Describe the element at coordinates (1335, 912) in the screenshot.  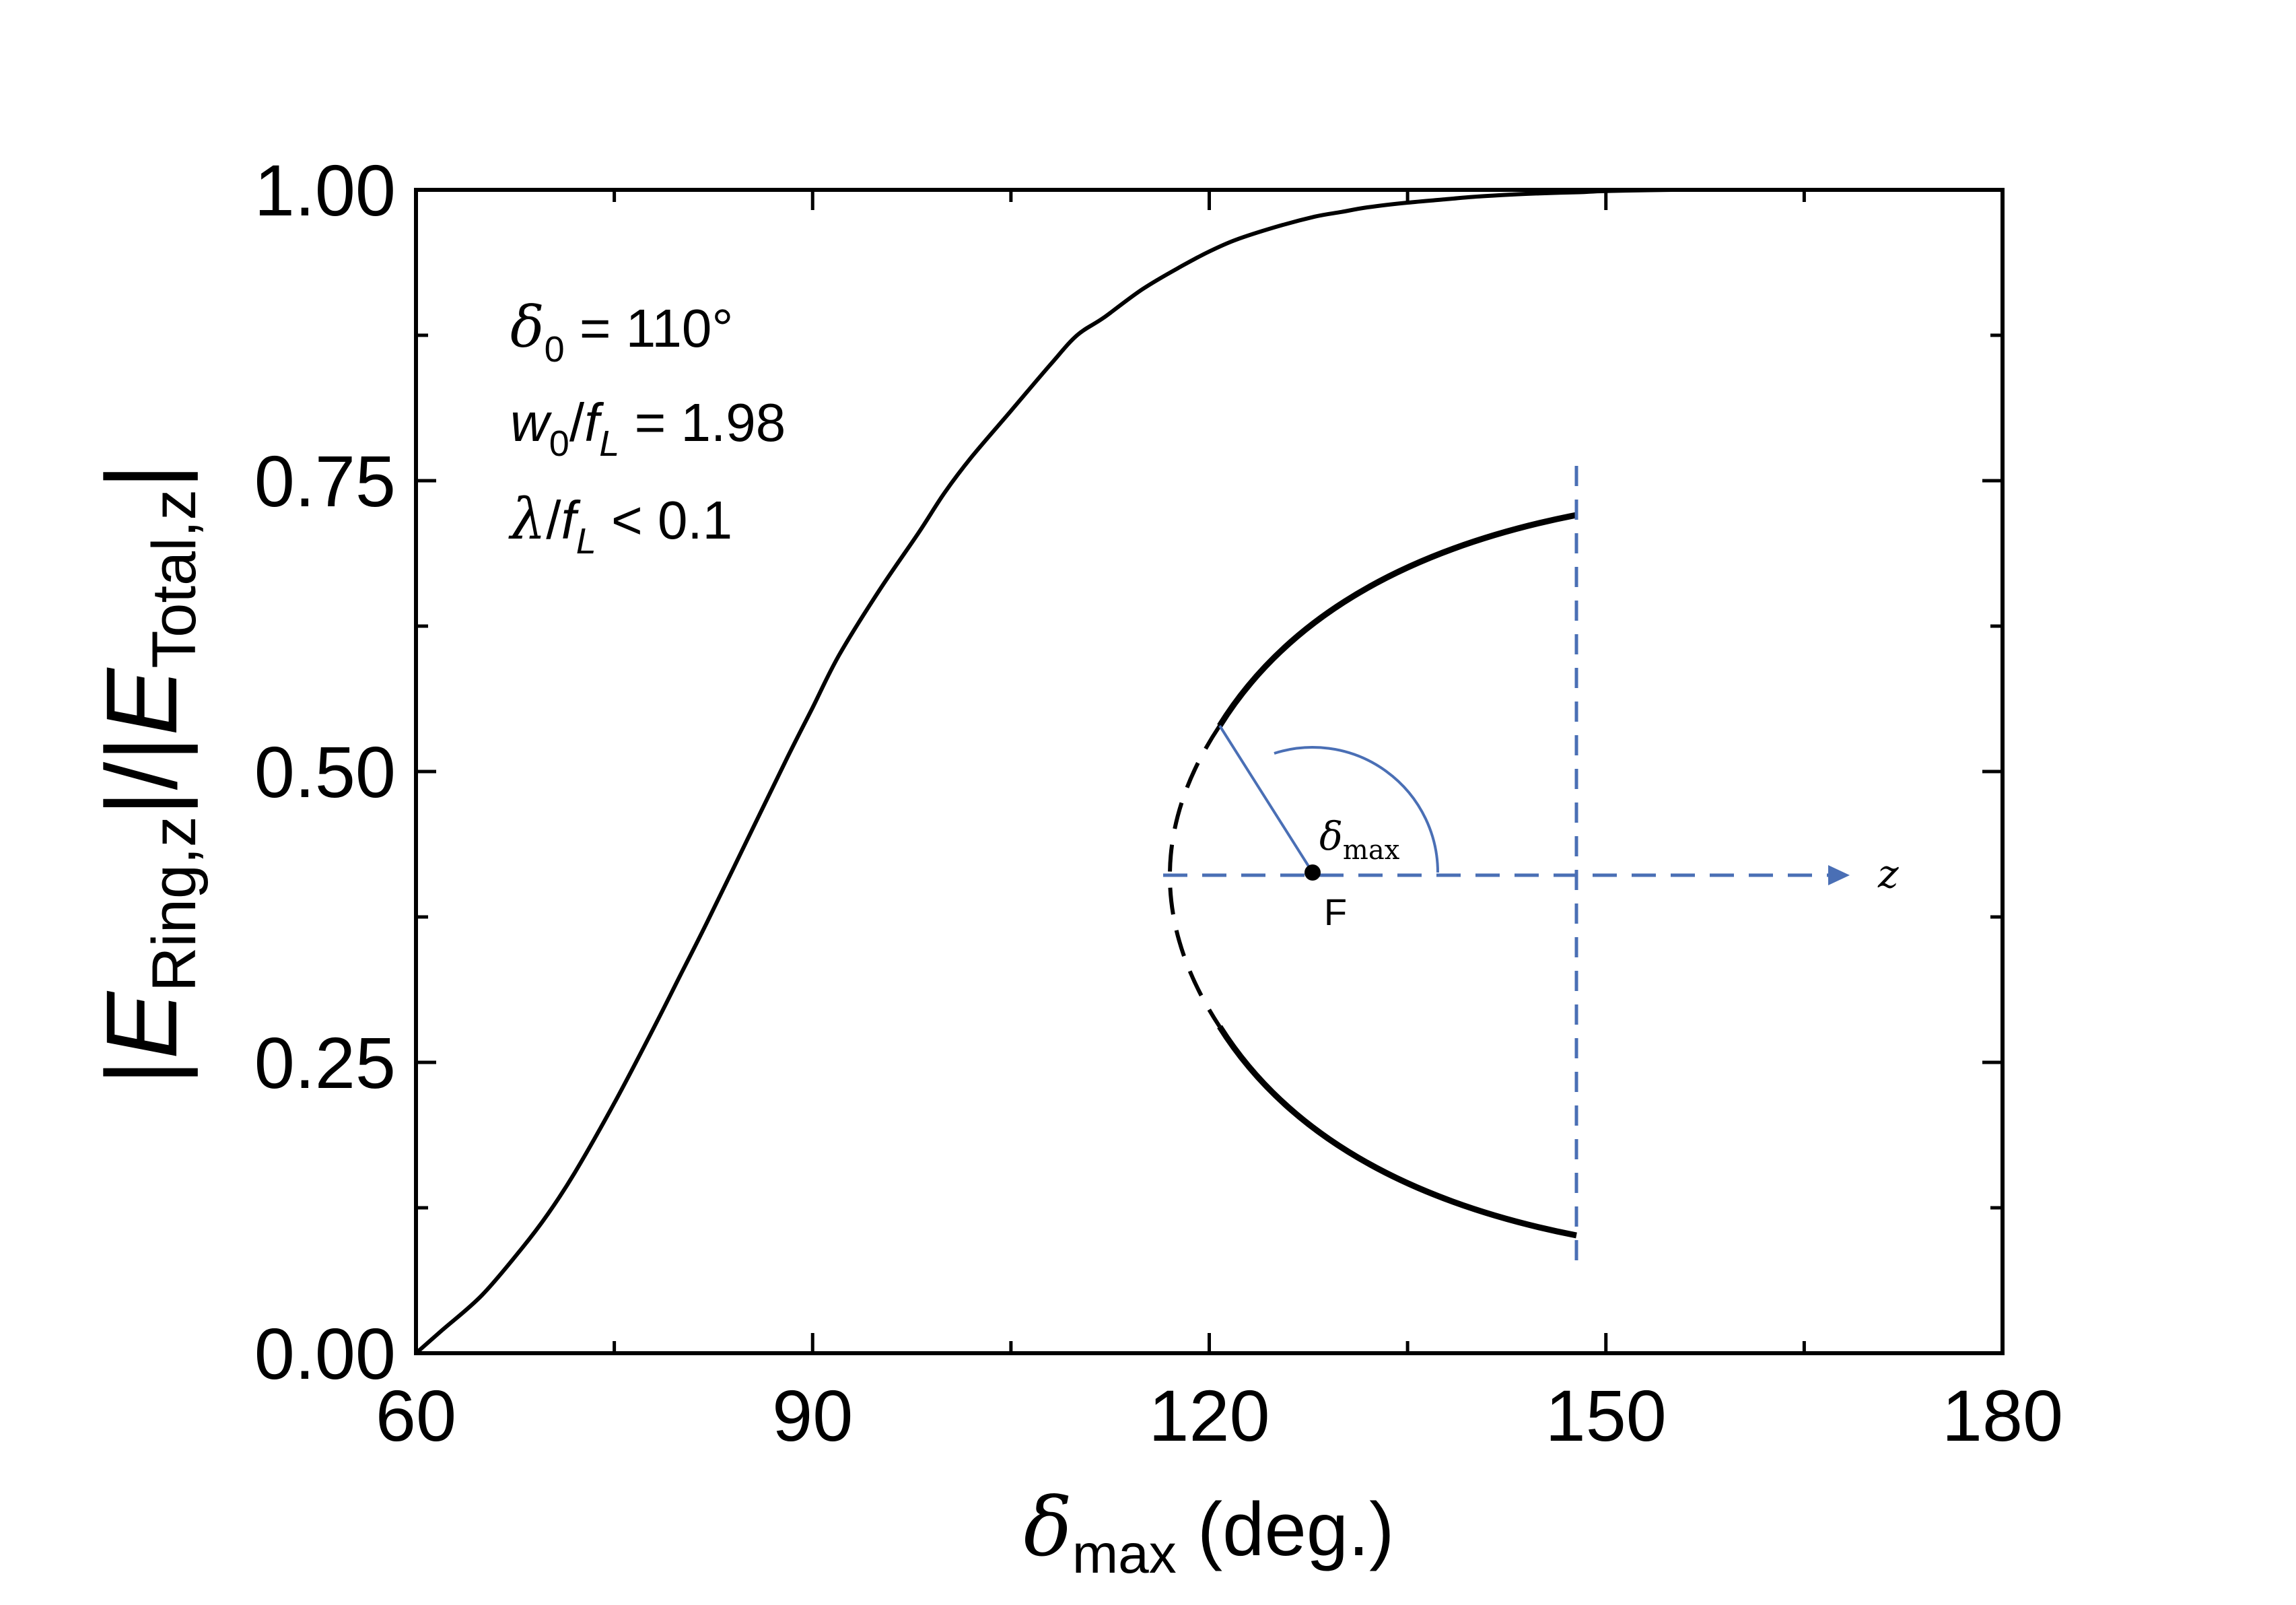
I see `focus-label: F` at that location.